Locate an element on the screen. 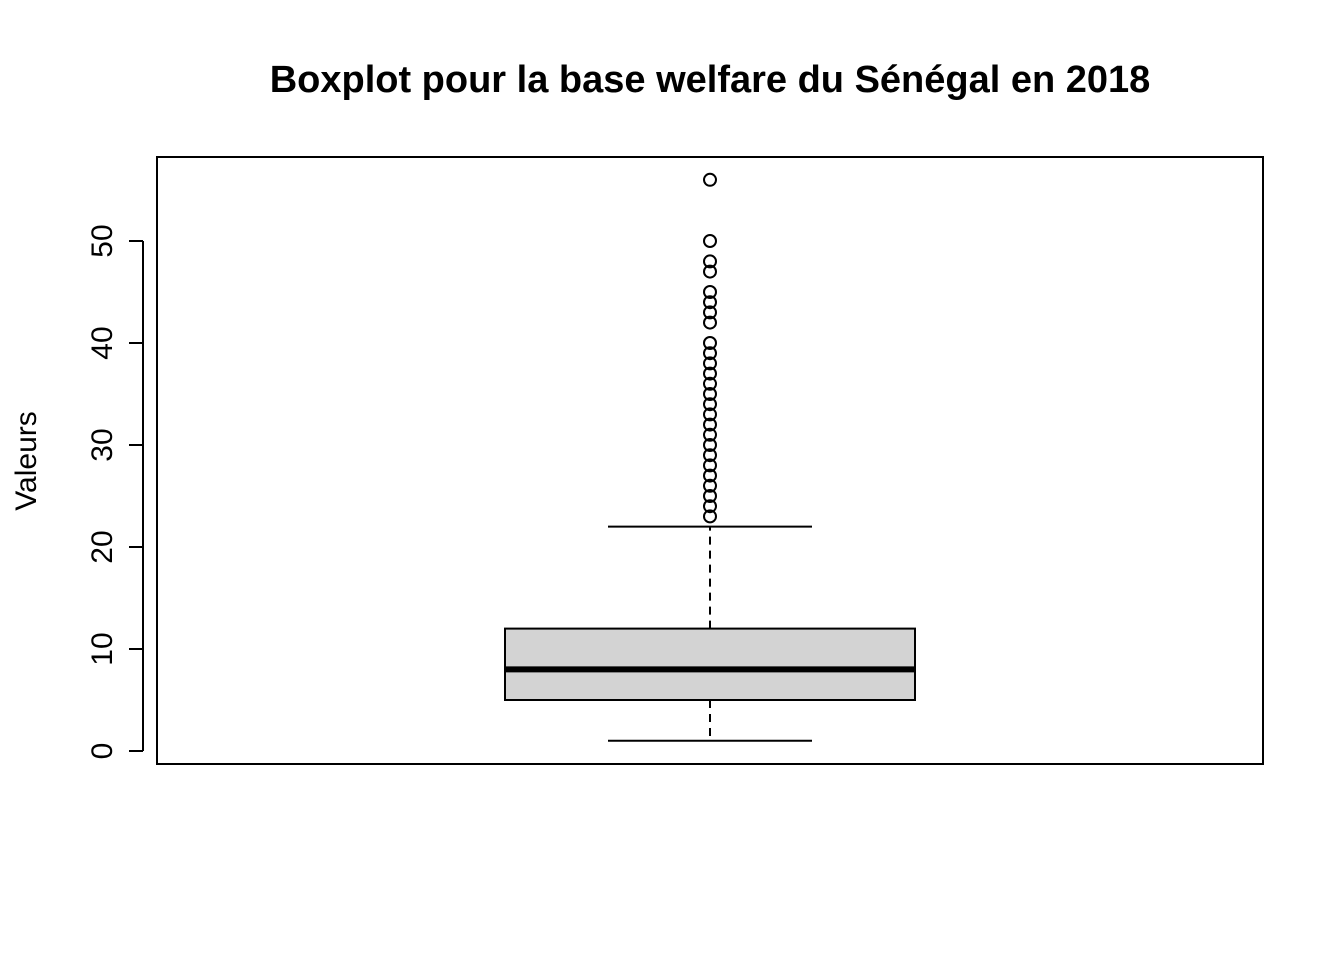 Image resolution: width=1344 pixels, height=960 pixels. y-axis: 0 10 20 30 40 50 is located at coordinates (115, 492).